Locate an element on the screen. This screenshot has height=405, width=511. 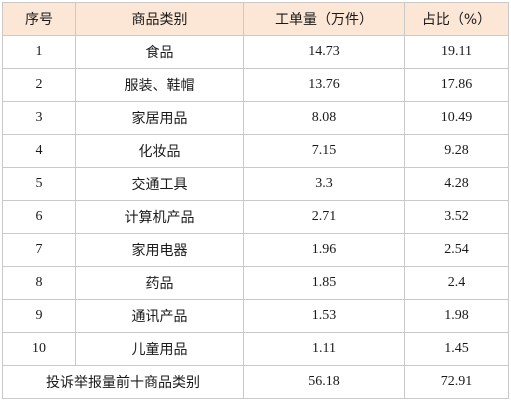
table-row: 2 服装、鞋帽 13.76 17.86 is located at coordinates (255, 85).